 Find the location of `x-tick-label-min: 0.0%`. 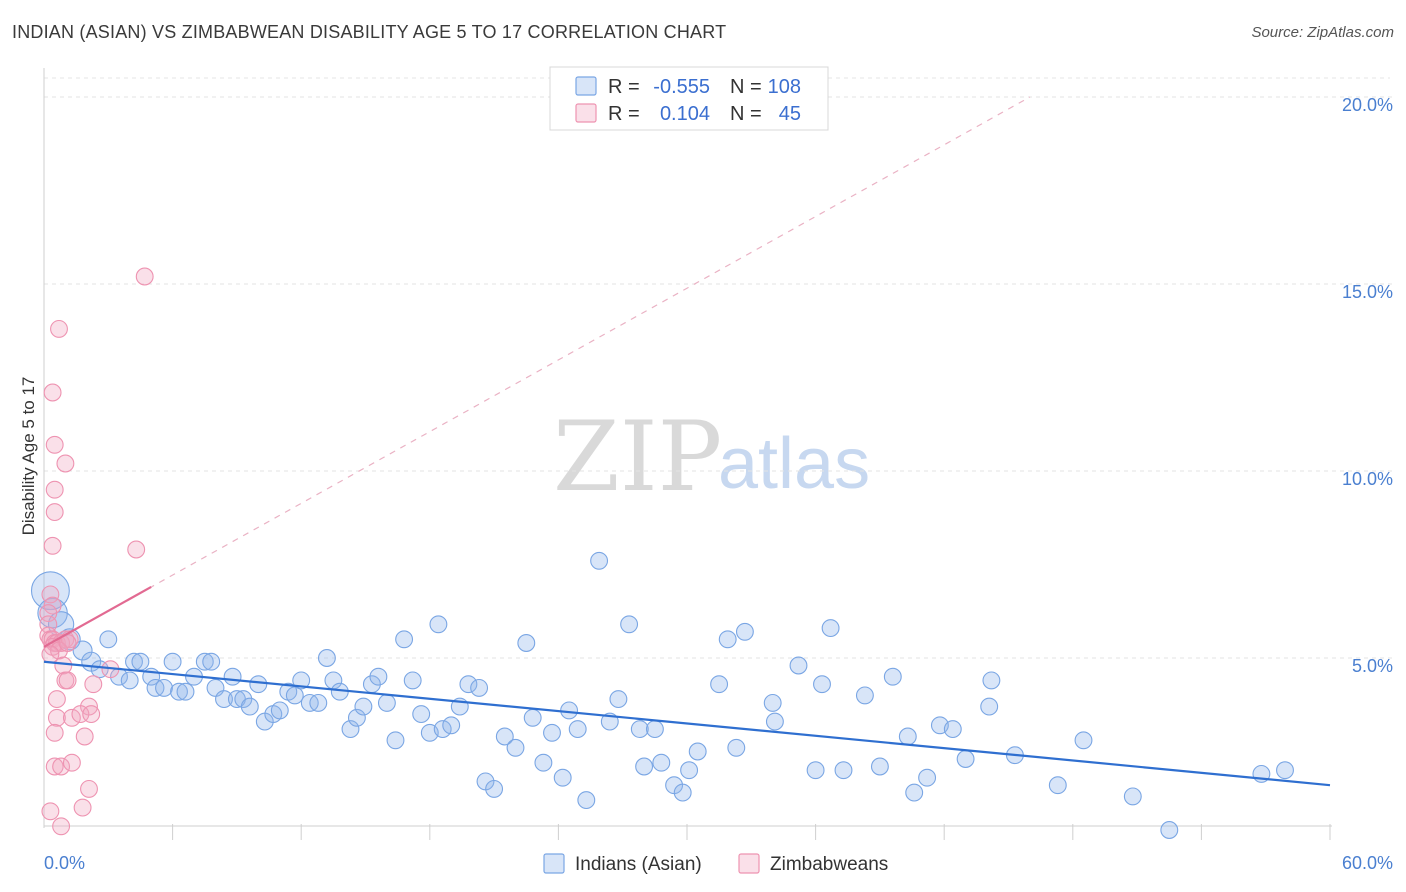

x-tick-label-min: 0.0% is located at coordinates (64, 863).